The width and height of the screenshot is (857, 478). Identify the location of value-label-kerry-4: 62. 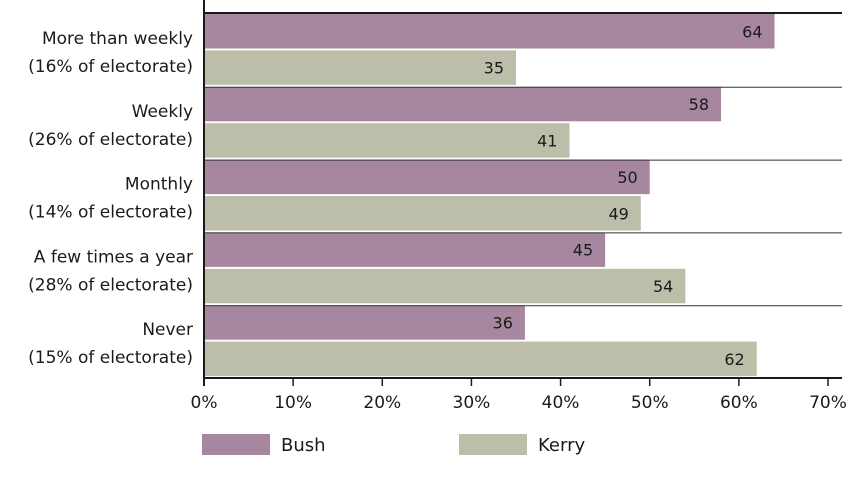
(734, 359).